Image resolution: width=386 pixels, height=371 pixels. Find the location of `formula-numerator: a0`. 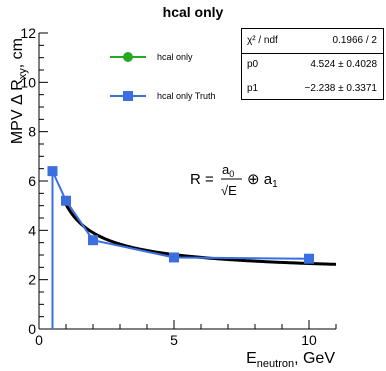

formula-numerator: a0 is located at coordinates (228, 170).